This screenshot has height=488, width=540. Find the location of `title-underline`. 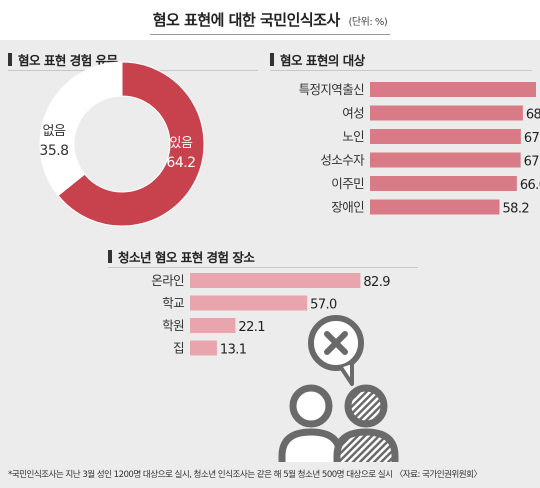

title-underline is located at coordinates (270, 34).